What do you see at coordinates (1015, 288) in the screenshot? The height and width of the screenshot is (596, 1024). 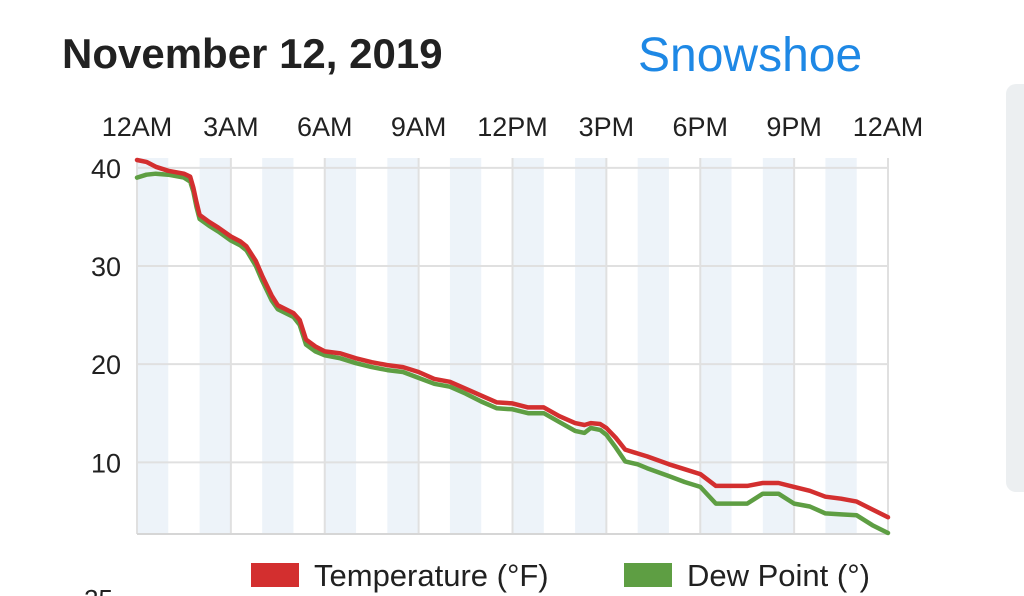 I see `side-panel-edge` at bounding box center [1015, 288].